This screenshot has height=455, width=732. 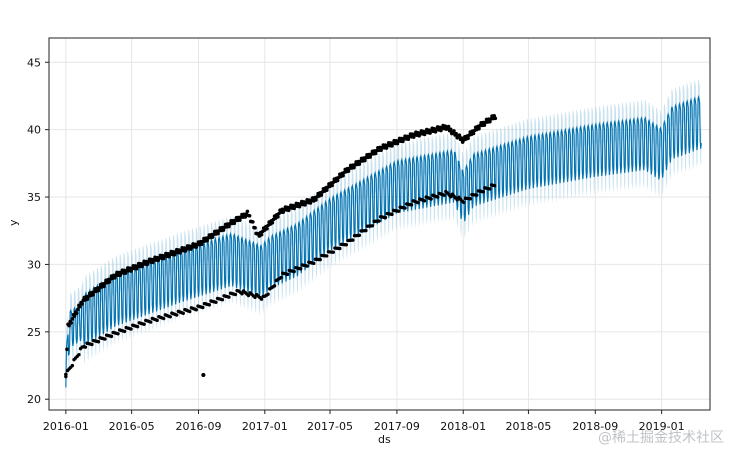 What do you see at coordinates (34, 130) in the screenshot?
I see `y-tick-label: 40` at bounding box center [34, 130].